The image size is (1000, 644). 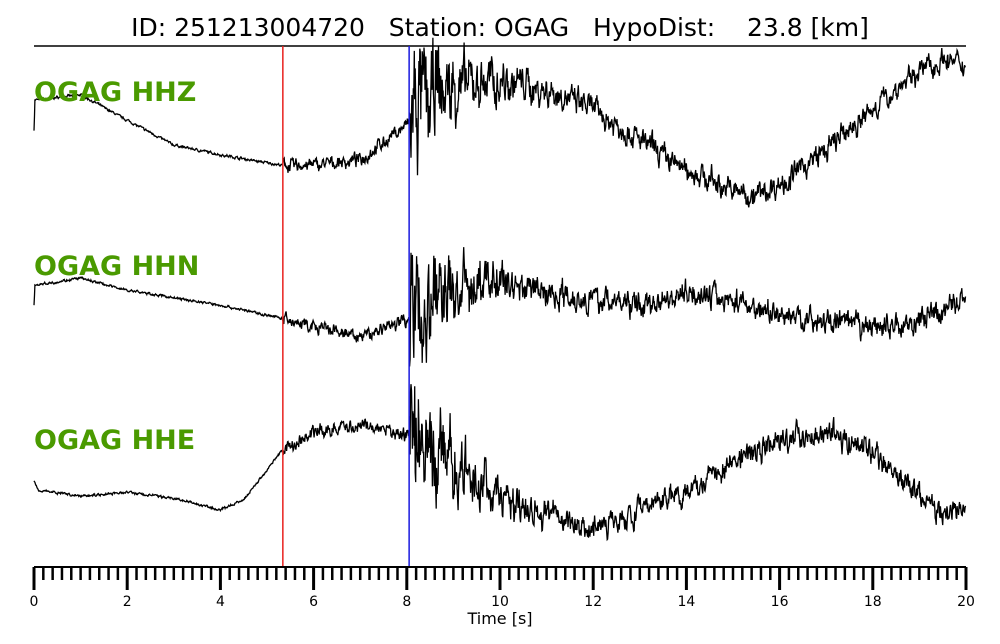 I want to click on x-axis: 0 2 4 6 8 10 12 14 16 18 20, so click(x=502, y=588).